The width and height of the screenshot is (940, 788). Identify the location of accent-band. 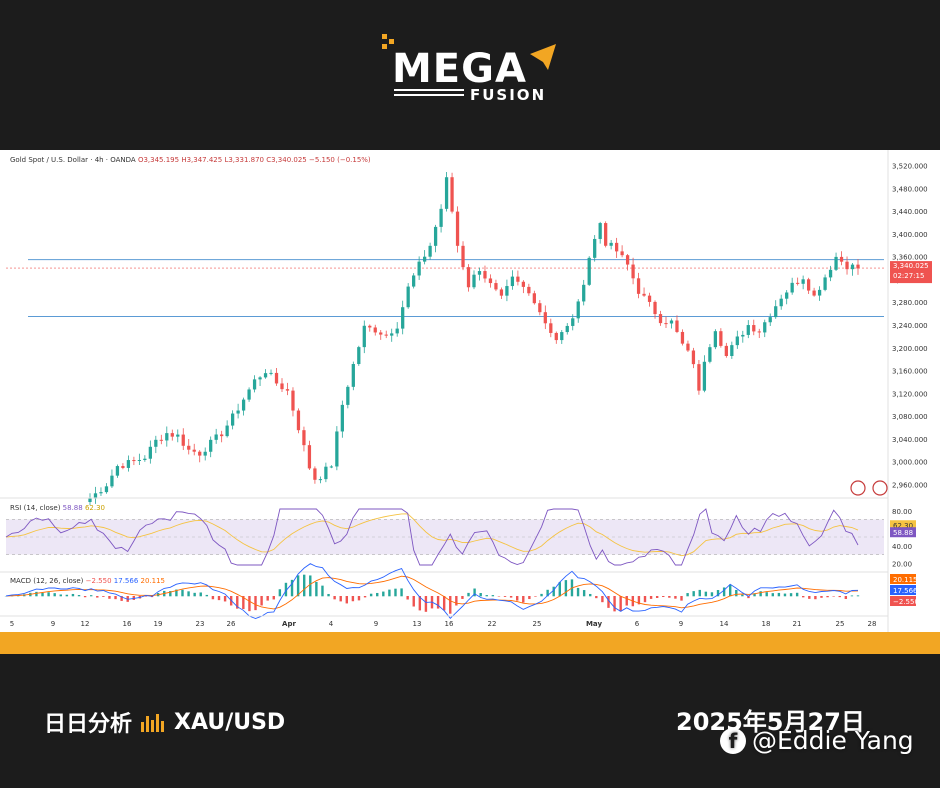
(470, 643).